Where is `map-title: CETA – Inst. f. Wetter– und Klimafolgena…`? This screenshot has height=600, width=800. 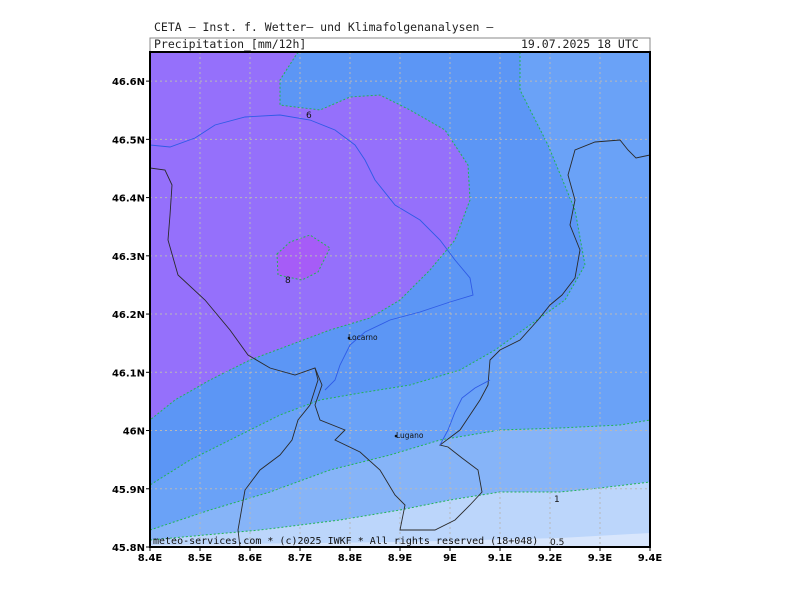
map-title: CETA – Inst. f. Wetter– und Klimafolgena… is located at coordinates (324, 27).